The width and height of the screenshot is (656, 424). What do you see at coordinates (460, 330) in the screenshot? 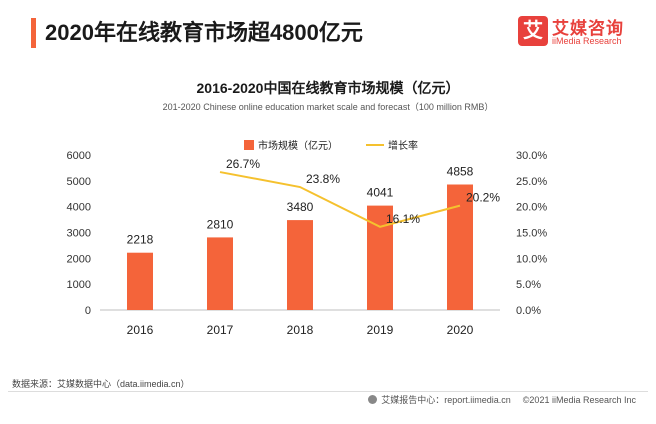
I see `x-tick-label: 2020` at bounding box center [460, 330].